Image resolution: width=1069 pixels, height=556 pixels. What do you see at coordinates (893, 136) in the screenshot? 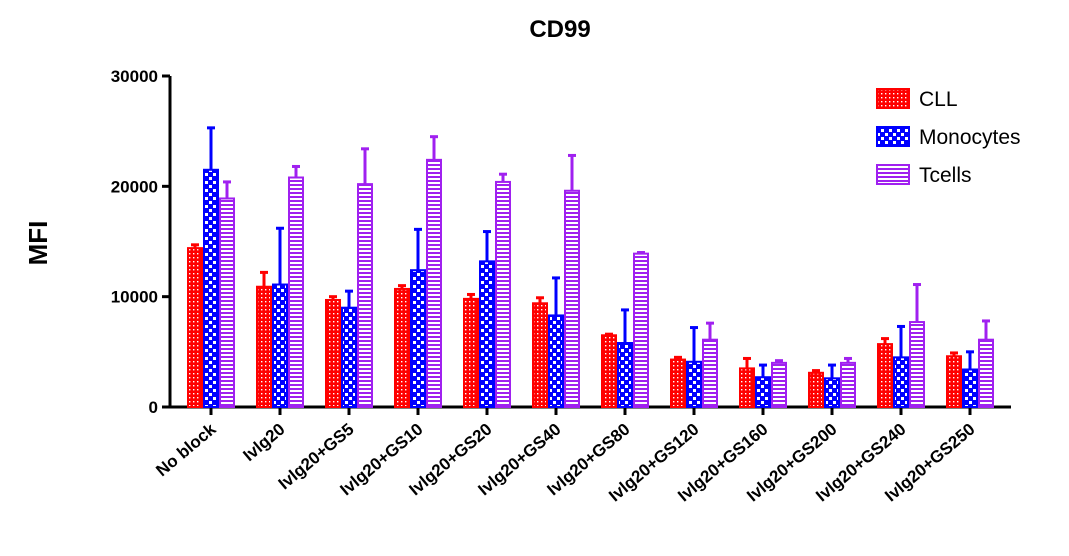
I see `legend-swatch-monocytes` at bounding box center [893, 136].